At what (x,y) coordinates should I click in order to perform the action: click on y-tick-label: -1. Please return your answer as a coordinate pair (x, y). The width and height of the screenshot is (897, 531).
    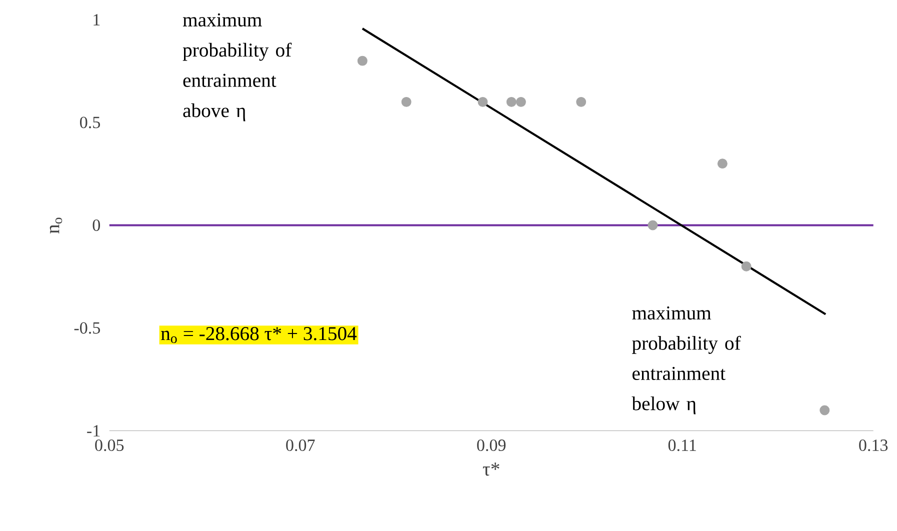
    Looking at the image, I should click on (93, 430).